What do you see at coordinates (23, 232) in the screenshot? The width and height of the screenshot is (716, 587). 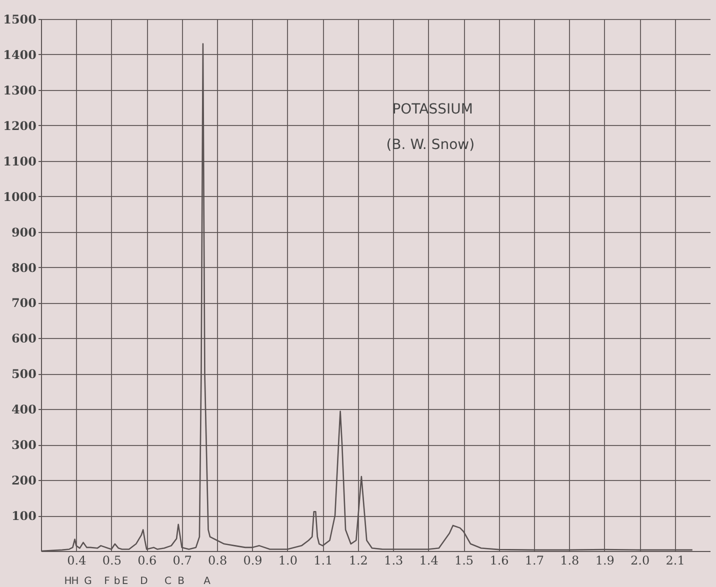 I see `y-tick-label: 900` at bounding box center [23, 232].